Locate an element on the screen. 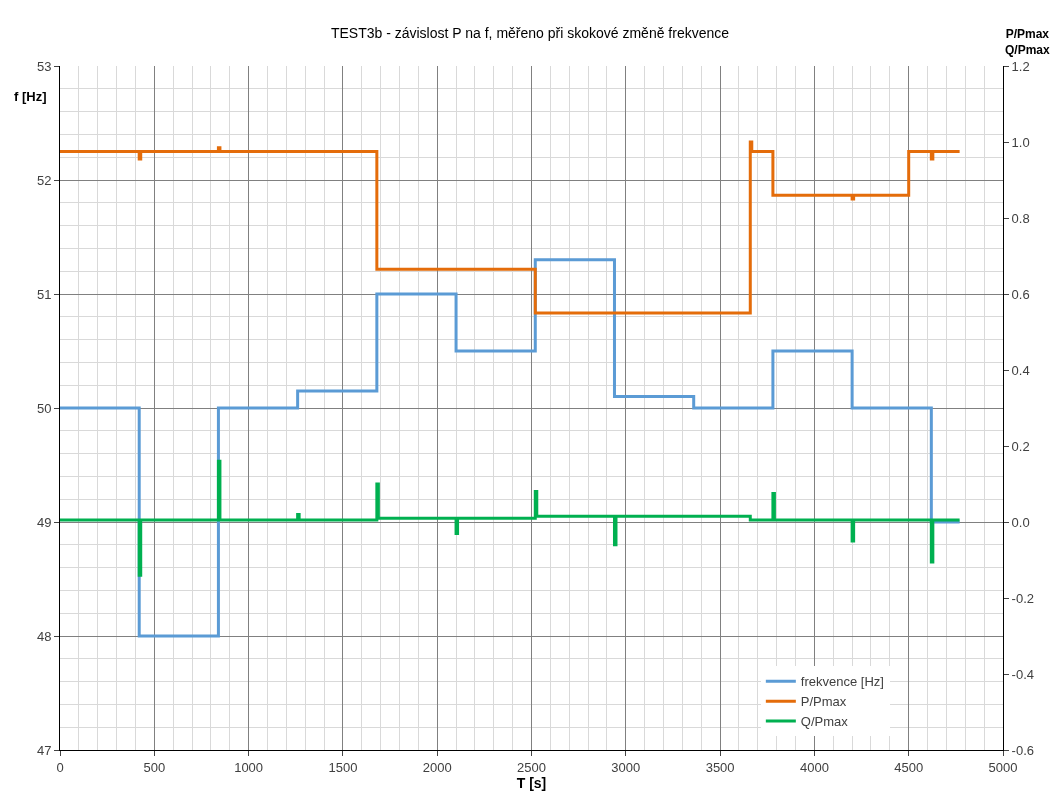 This screenshot has height=809, width=1060. x-tick-label: 500 is located at coordinates (154, 767).